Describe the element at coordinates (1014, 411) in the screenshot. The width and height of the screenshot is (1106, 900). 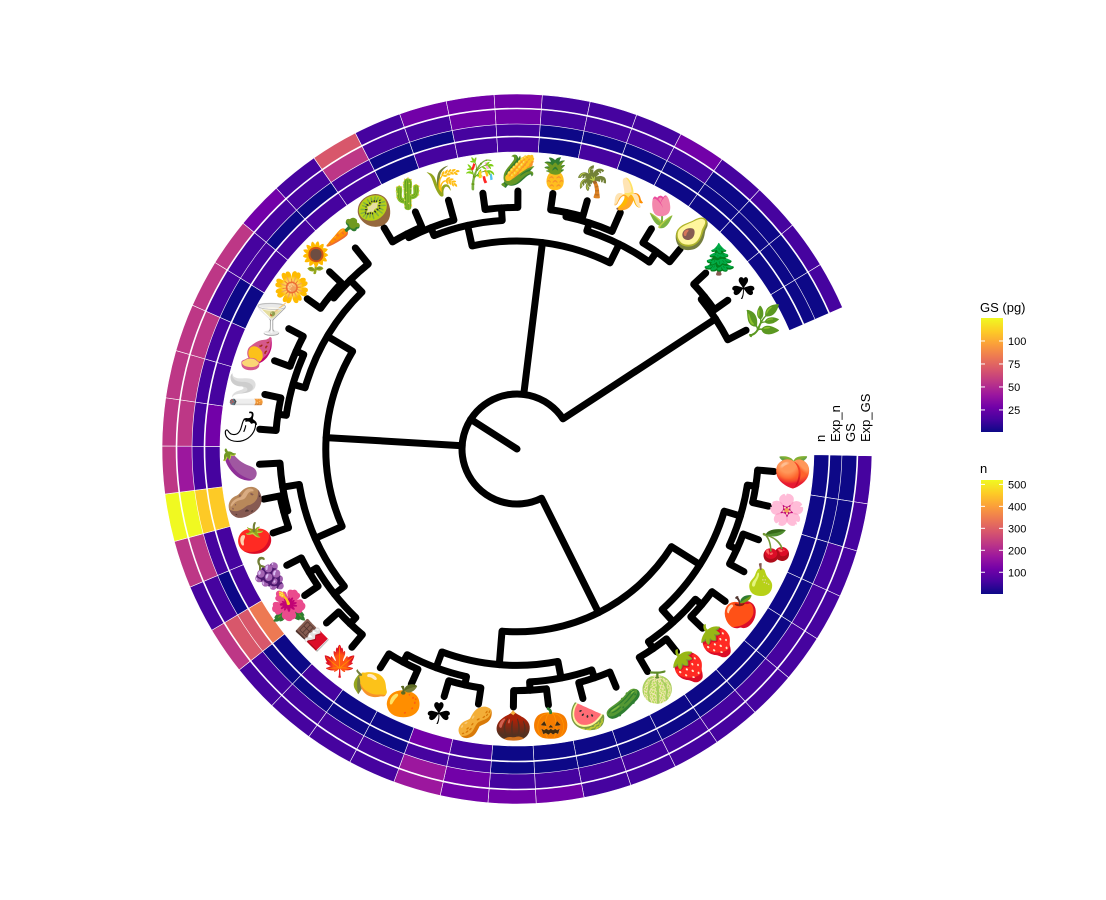
I see `legend-tick-label: 25` at that location.